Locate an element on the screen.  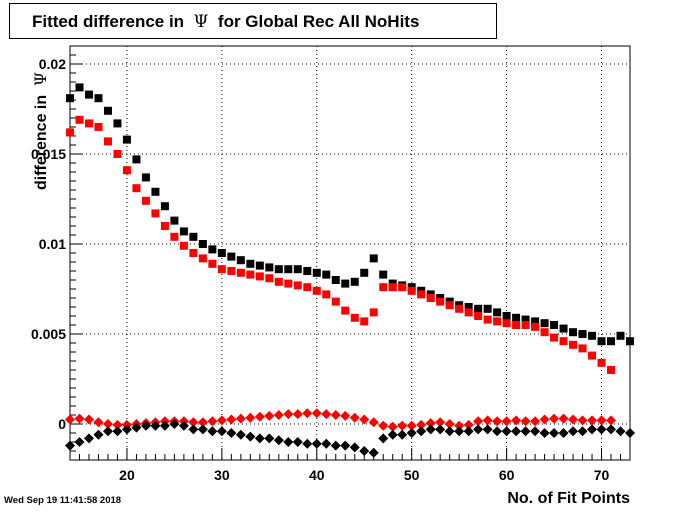
y-axis-psi-symbol: Ψ is located at coordinates (40, 78).